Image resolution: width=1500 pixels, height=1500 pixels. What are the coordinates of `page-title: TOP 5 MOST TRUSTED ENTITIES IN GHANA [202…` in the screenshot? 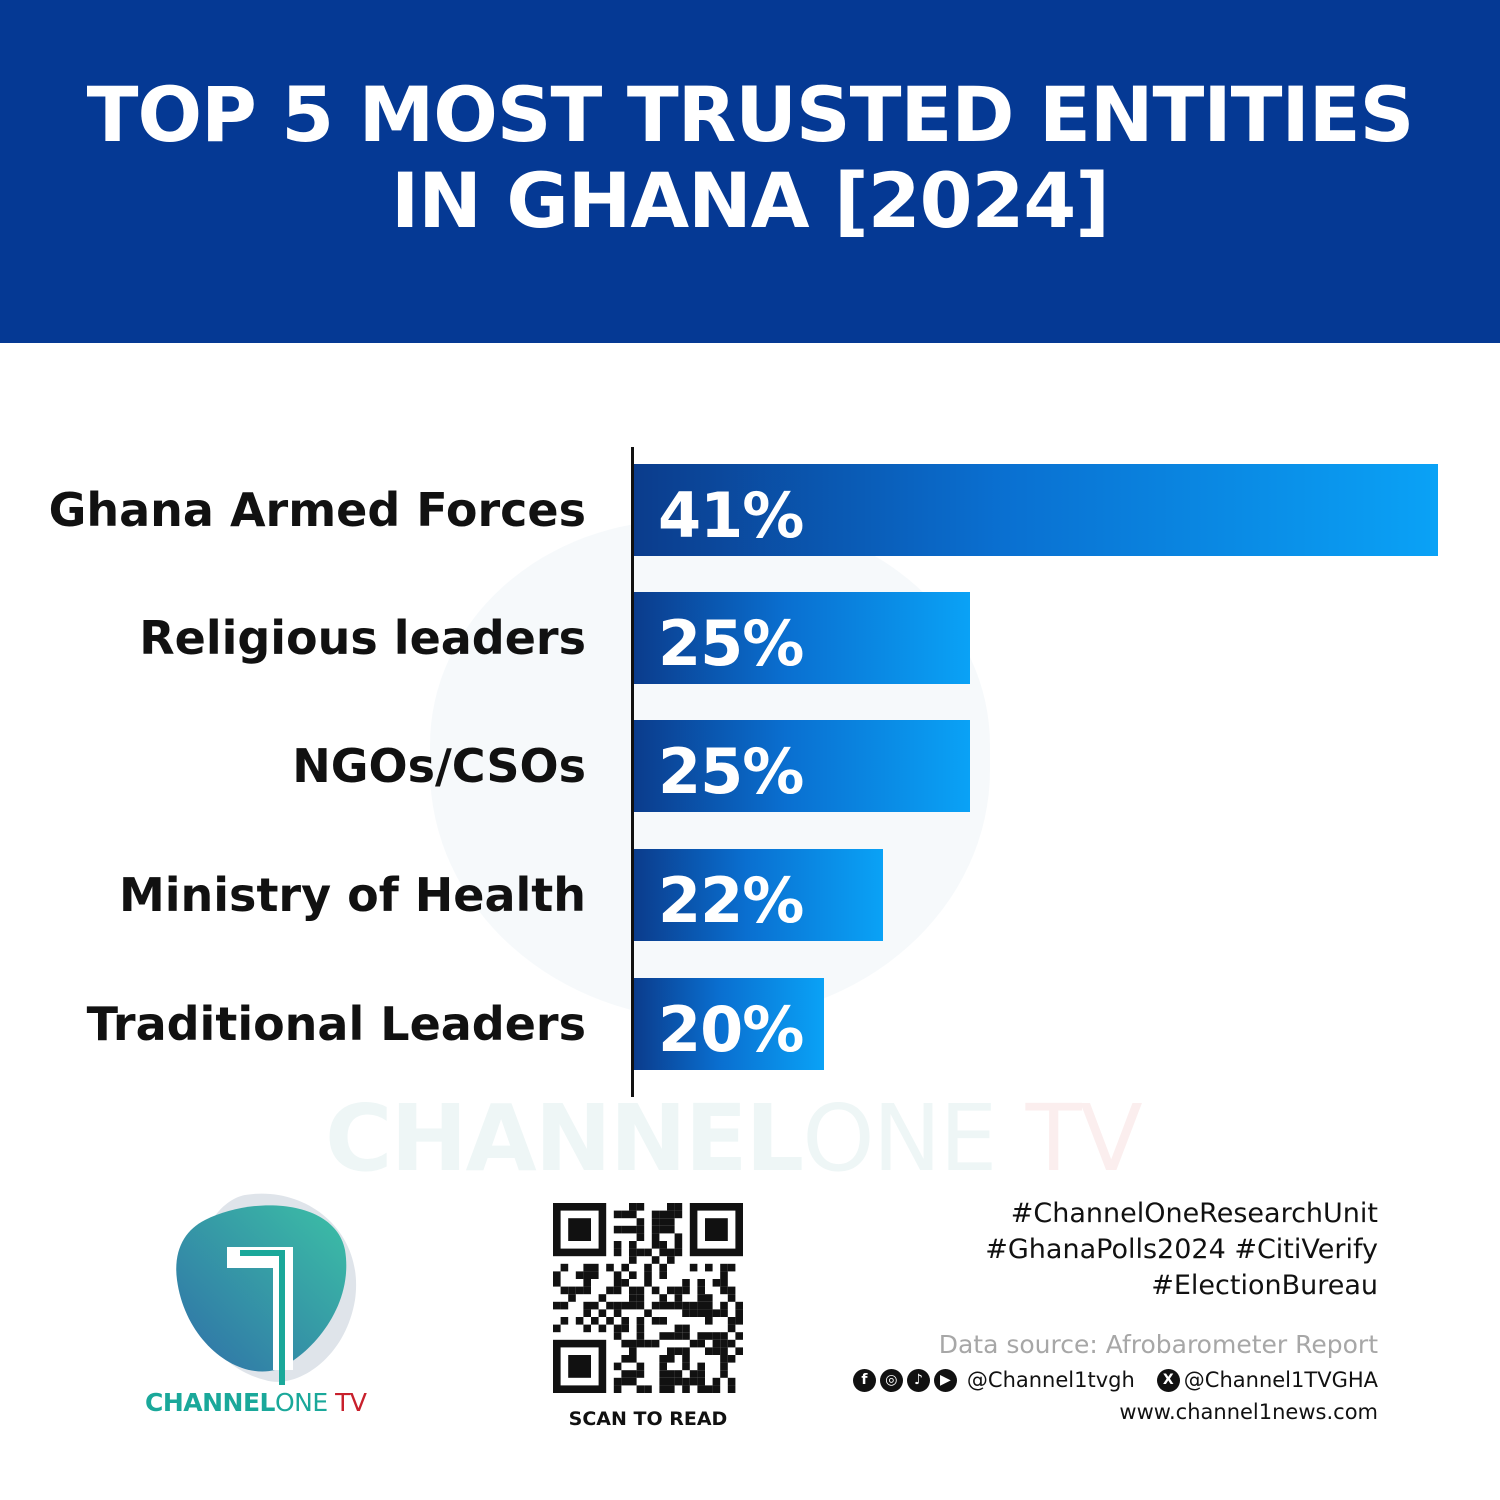 It's located at (750, 157).